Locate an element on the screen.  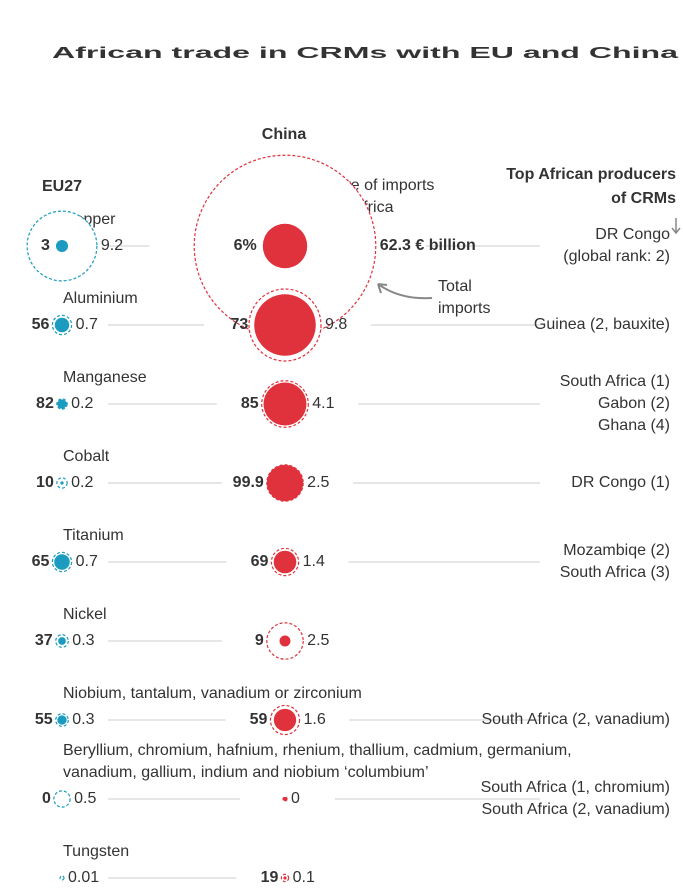
china-header: China is located at coordinates (284, 134).